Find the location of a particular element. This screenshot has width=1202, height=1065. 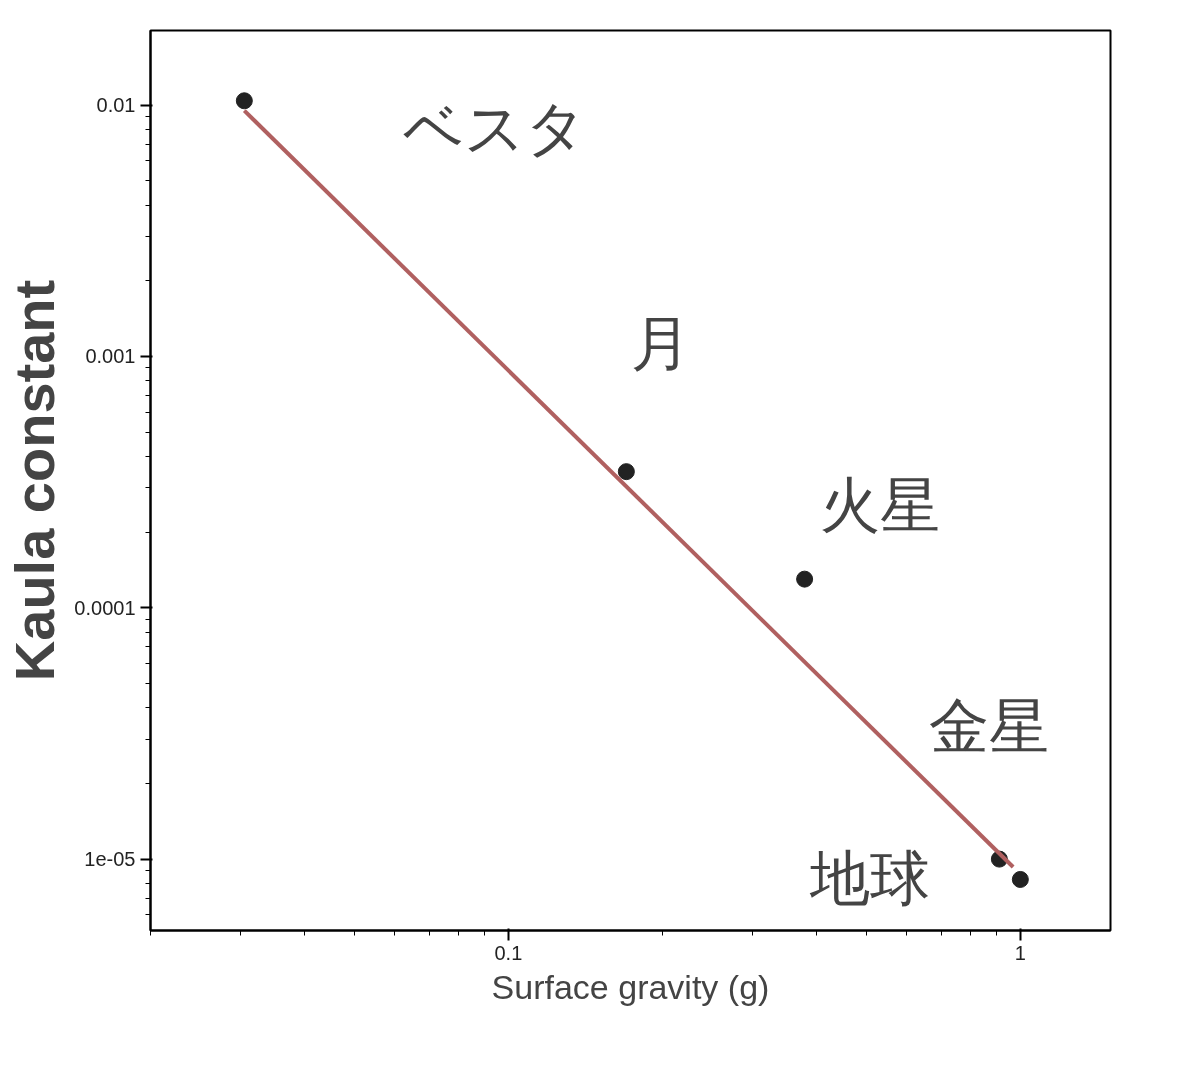

y-tick-label: 0.0001 is located at coordinates (105, 607).